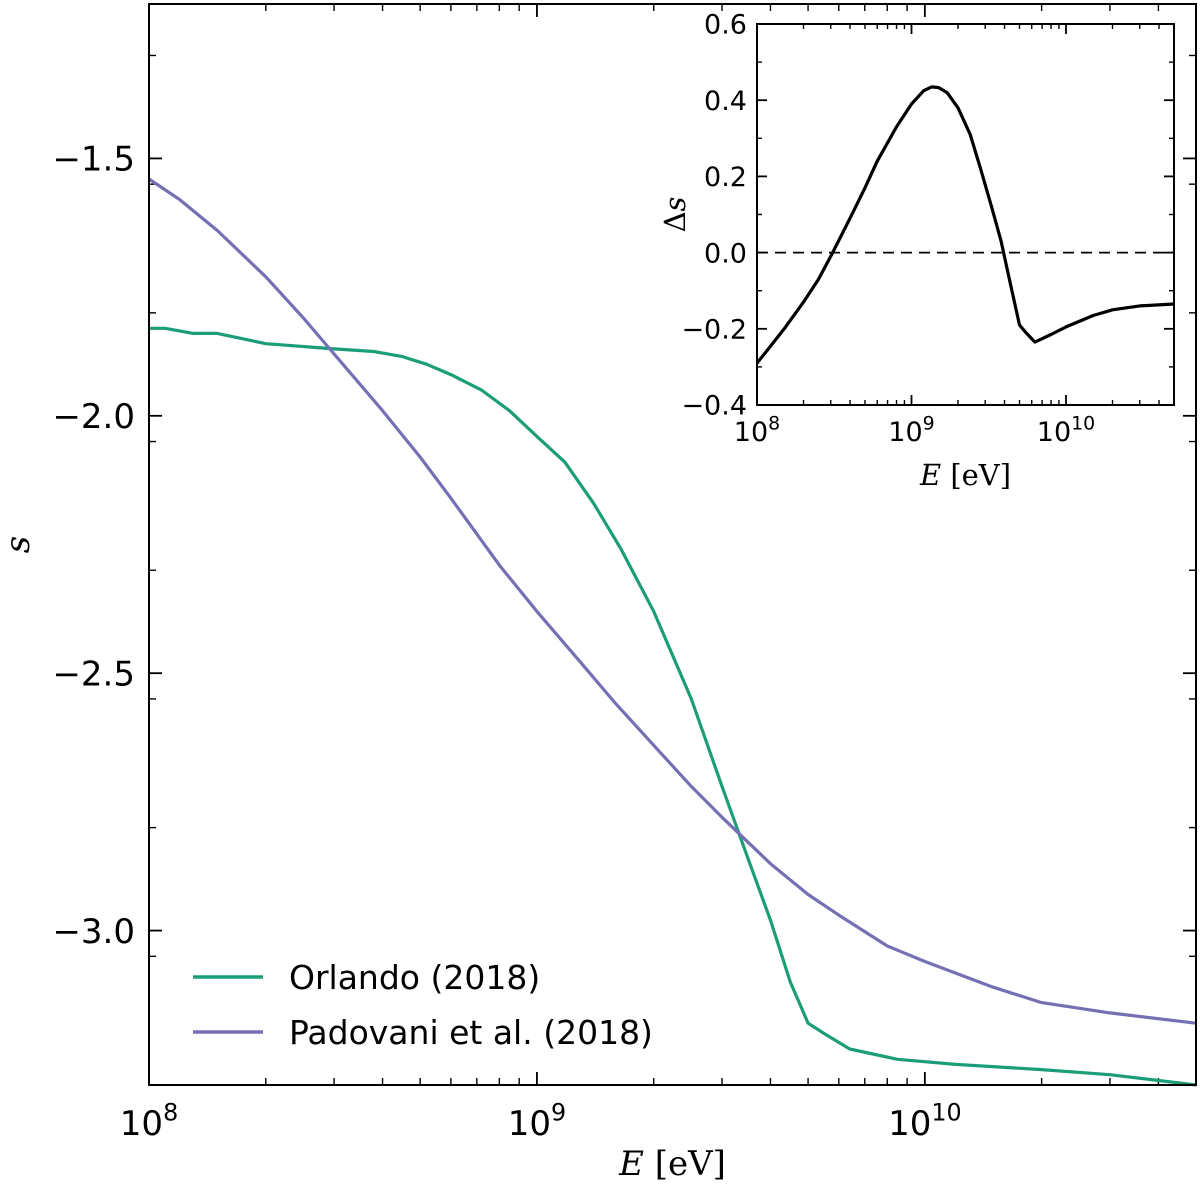 The height and width of the screenshot is (1190, 1200). Describe the element at coordinates (93, 932) in the screenshot. I see `main-y-tick-label: −3.0` at that location.